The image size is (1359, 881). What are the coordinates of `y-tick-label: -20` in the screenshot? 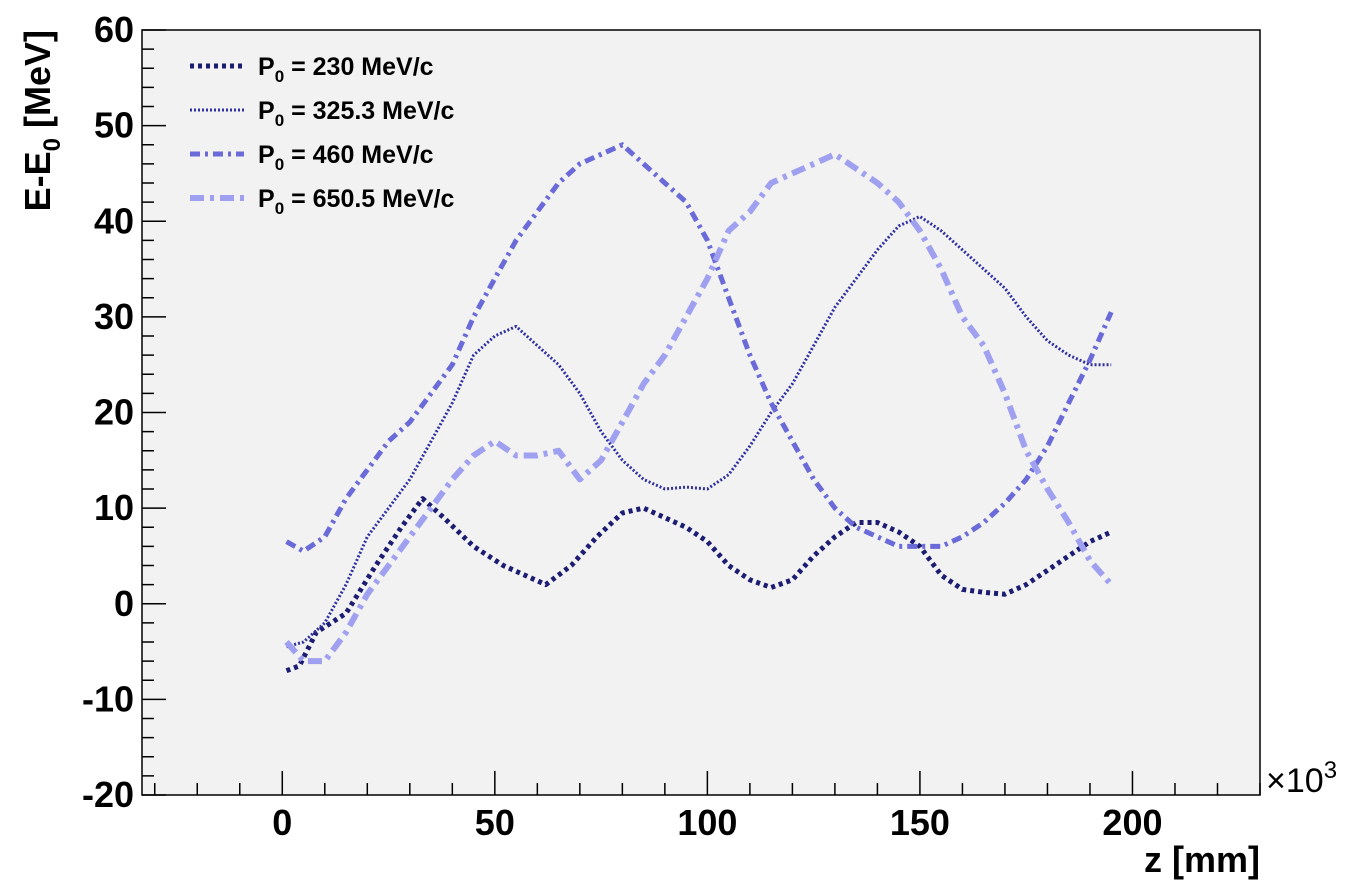 It's located at (108, 794).